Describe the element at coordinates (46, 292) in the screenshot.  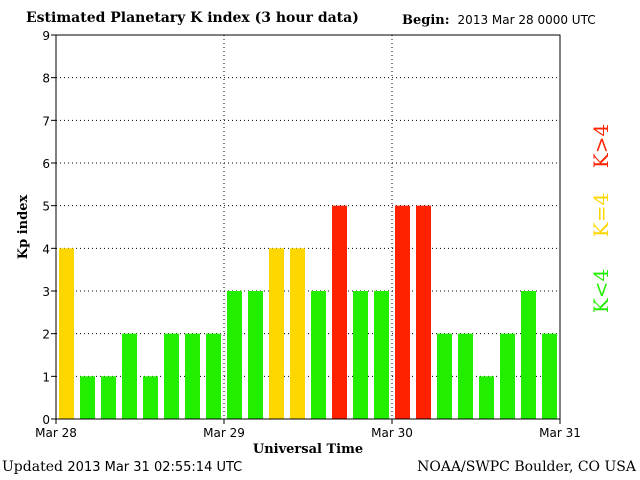
I see `y-tick-label: 3` at that location.